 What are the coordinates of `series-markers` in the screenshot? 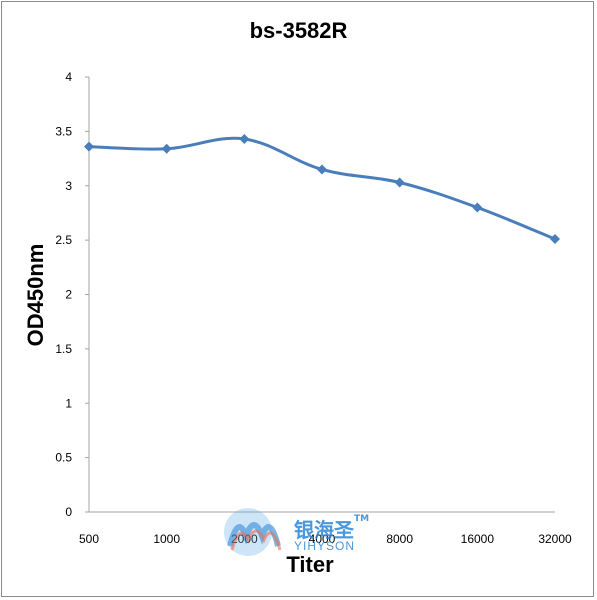 It's located at (322, 189).